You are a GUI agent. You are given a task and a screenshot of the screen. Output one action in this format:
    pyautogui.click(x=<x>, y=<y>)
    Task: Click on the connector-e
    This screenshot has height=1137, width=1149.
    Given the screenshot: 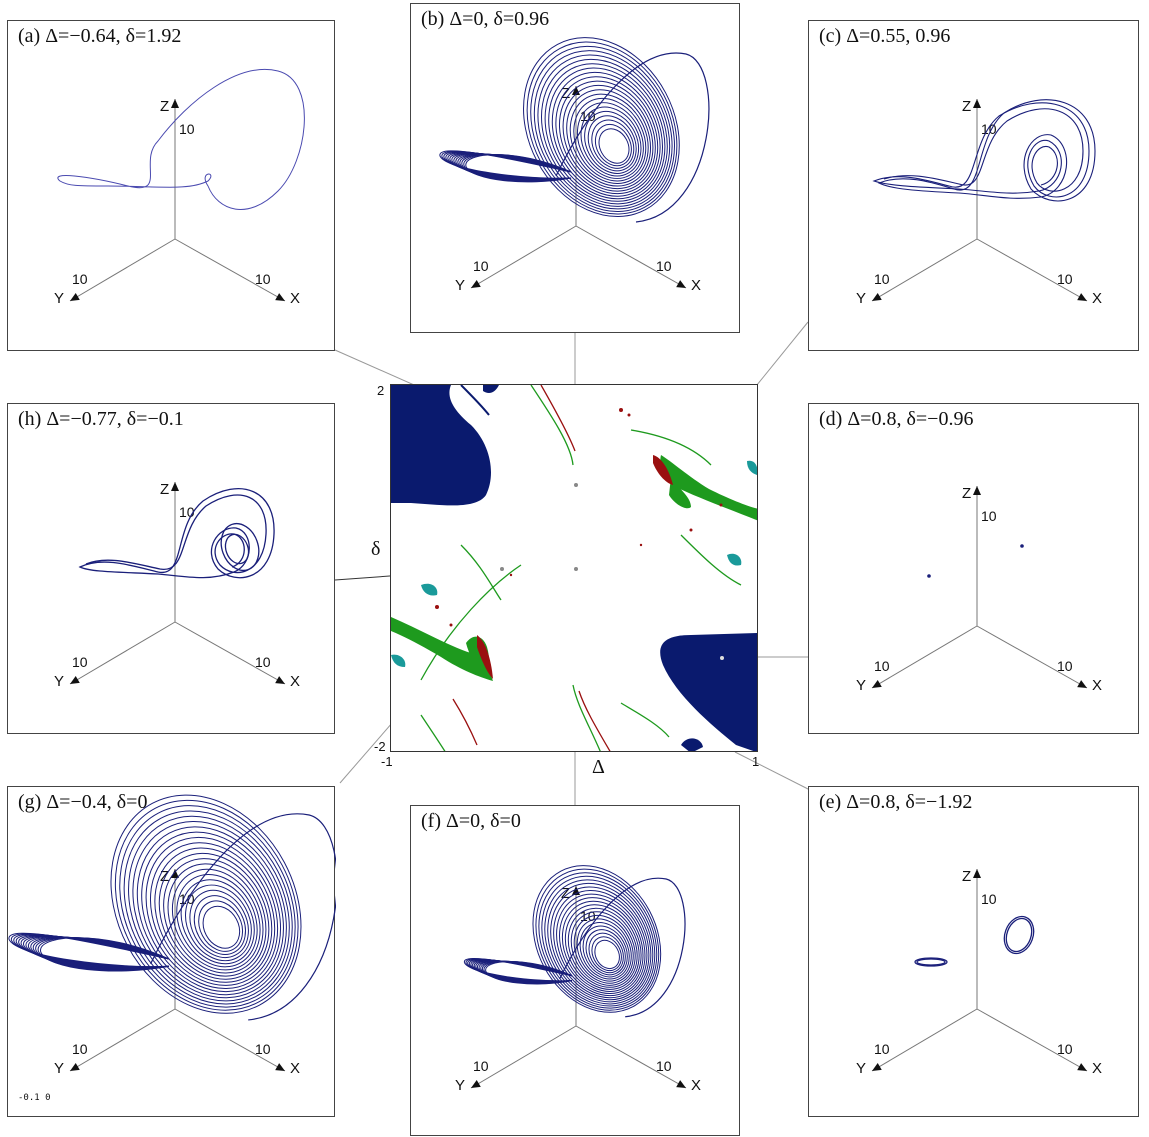 What is the action you would take?
    pyautogui.click(x=772, y=771)
    